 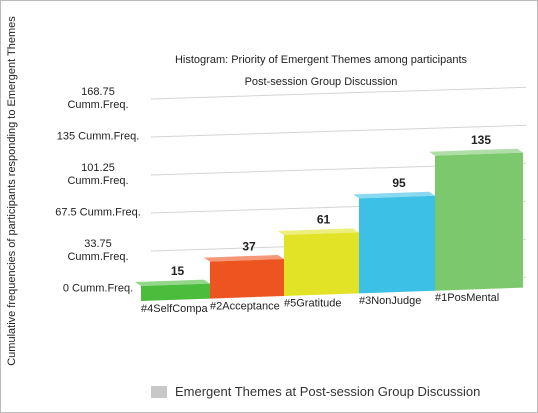 What do you see at coordinates (98, 250) in the screenshot?
I see `y-tick-label: 33.75 Cumm.Freq.` at bounding box center [98, 250].